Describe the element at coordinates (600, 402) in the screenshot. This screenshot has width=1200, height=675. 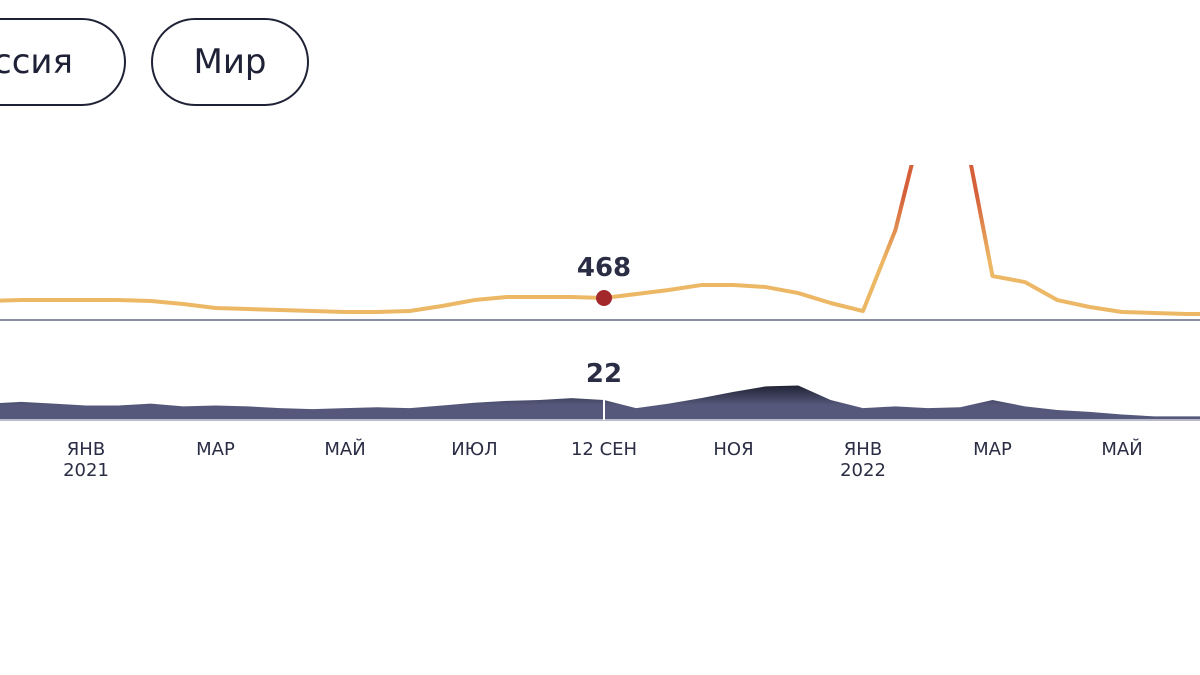
I see `area` at that location.